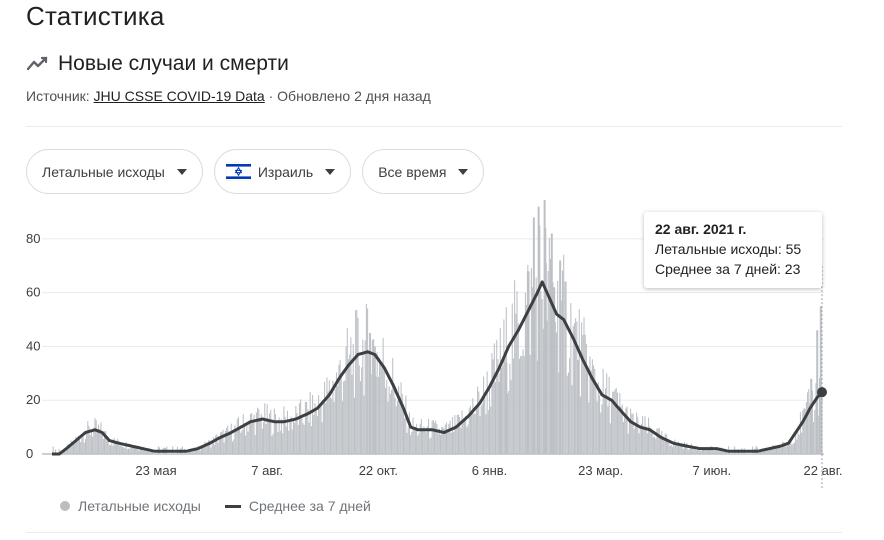  Describe the element at coordinates (238, 171) in the screenshot. I see `israel-flag-icon` at that location.